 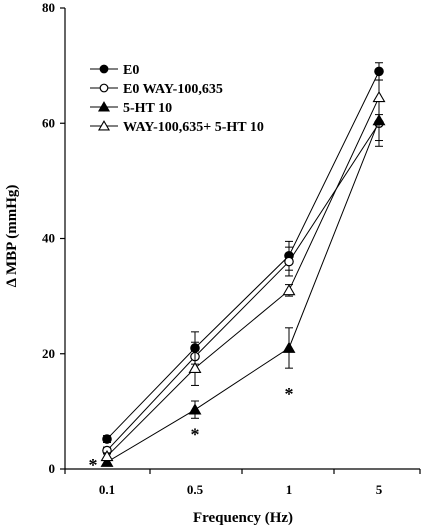 What do you see at coordinates (12, 236) in the screenshot?
I see `y-axis-title: Δ MBP (mmHg)` at bounding box center [12, 236].